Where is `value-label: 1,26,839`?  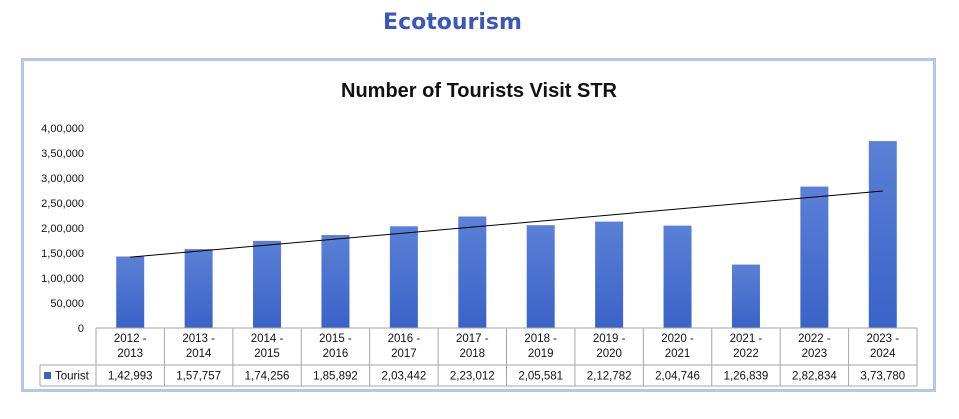
value-label: 1,26,839 is located at coordinates (746, 377).